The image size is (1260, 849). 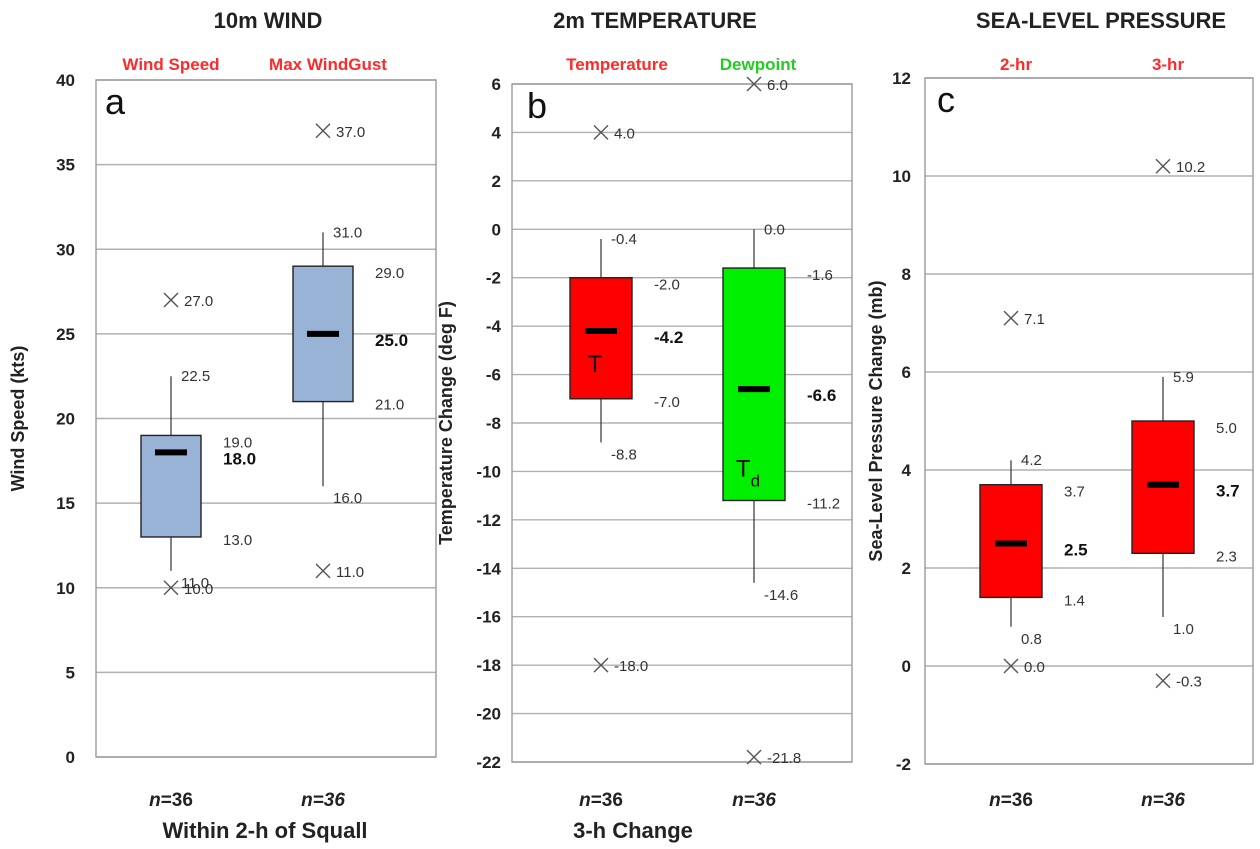 What do you see at coordinates (617, 64) in the screenshot?
I see `series-header: Temperature` at bounding box center [617, 64].